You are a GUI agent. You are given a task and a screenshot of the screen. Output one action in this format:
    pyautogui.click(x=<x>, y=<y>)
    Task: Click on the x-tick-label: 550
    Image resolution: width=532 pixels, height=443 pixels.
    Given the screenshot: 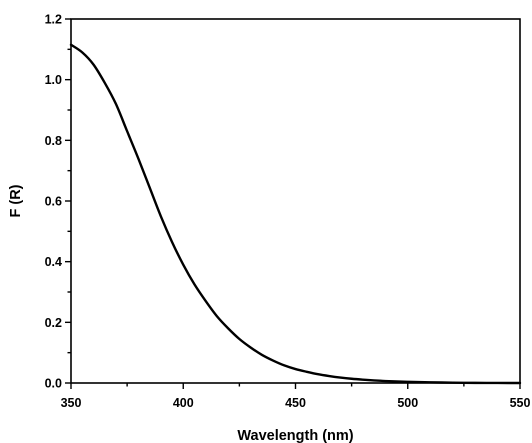 What is the action you would take?
    pyautogui.click(x=520, y=403)
    